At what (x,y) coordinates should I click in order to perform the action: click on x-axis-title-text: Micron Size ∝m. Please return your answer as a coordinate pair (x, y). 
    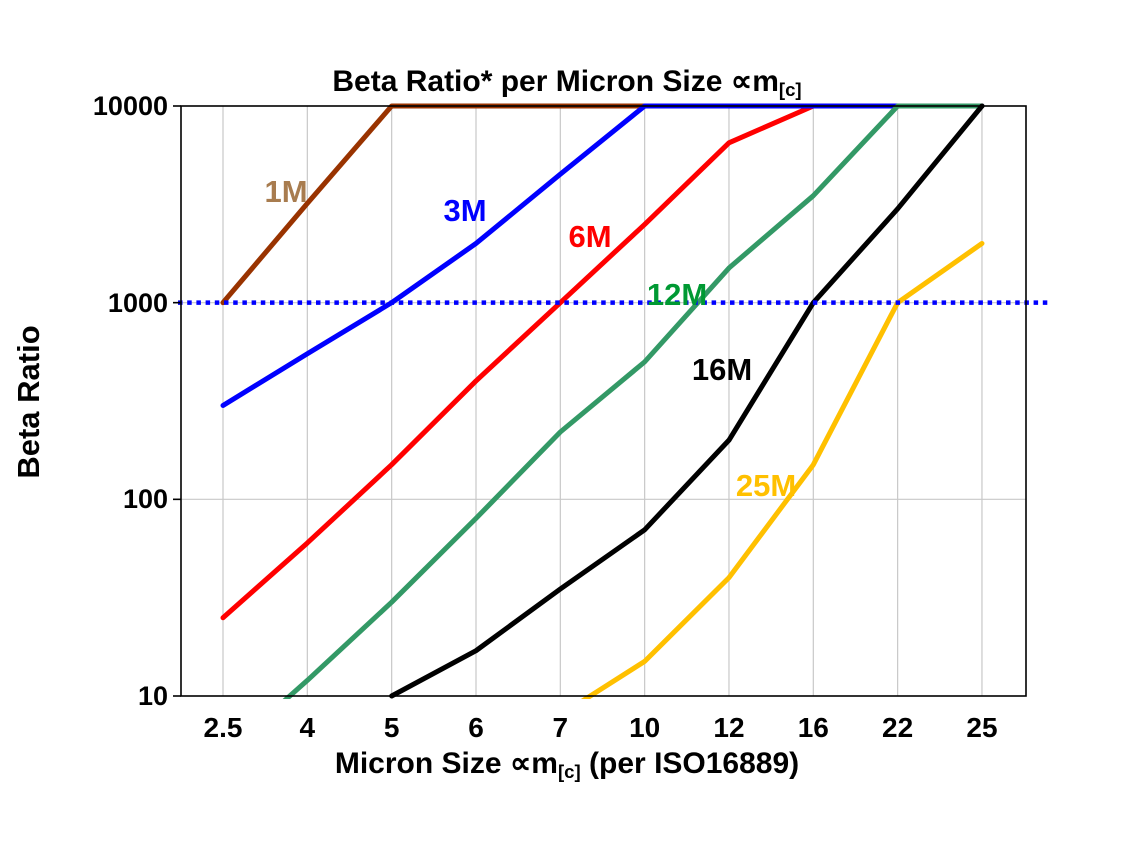
    Looking at the image, I should click on (446, 763).